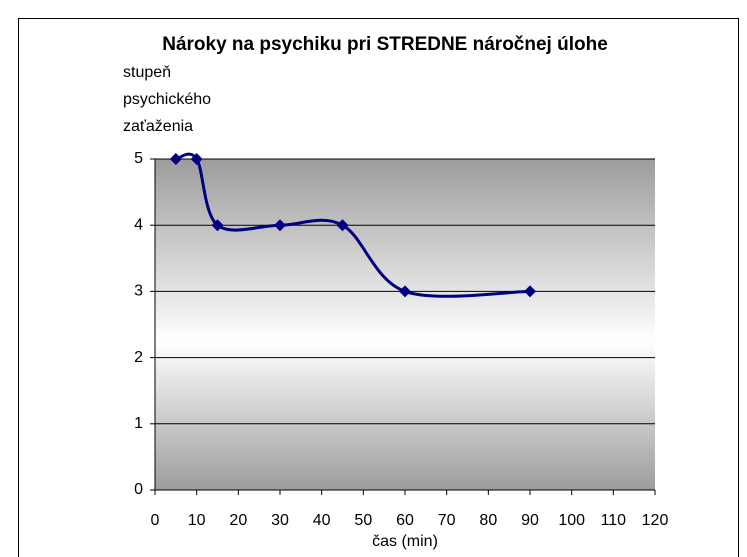 This screenshot has height=557, width=747. Describe the element at coordinates (138, 357) in the screenshot. I see `y-tick-label: 2` at that location.